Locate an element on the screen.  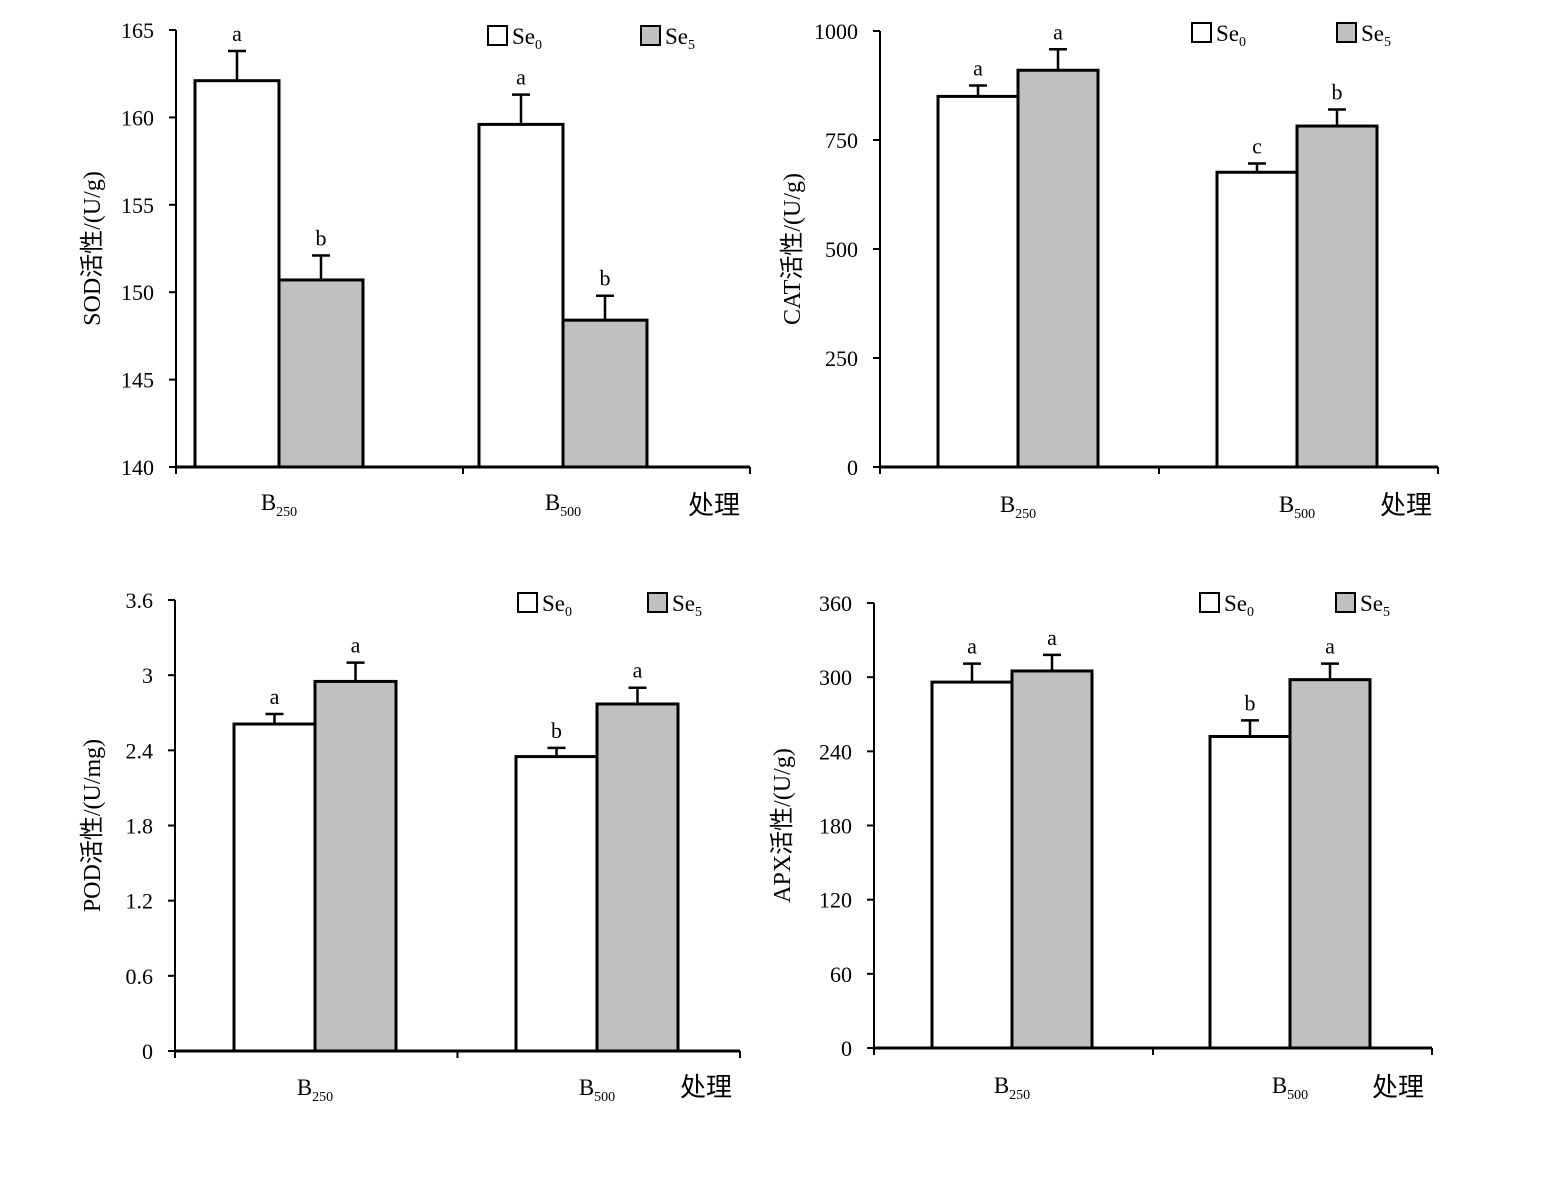
y-axis-title: CAT活性/(U/g) is located at coordinates (792, 249).